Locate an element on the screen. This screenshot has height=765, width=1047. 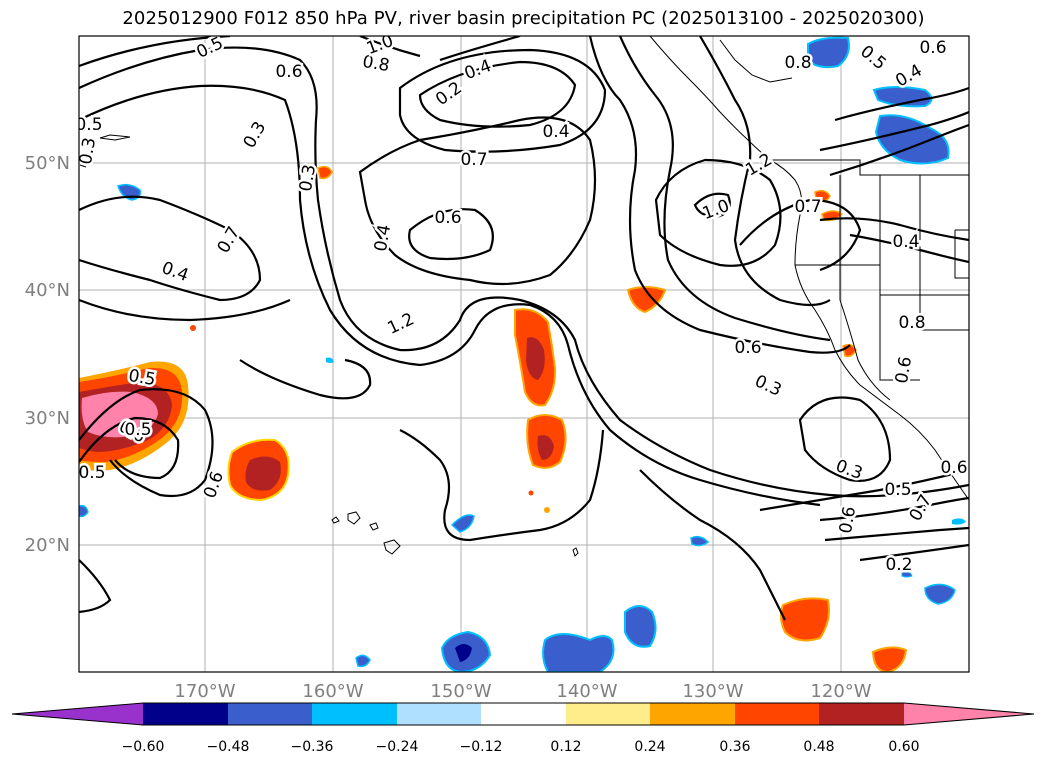
colorbar-outline is located at coordinates (523, 714).